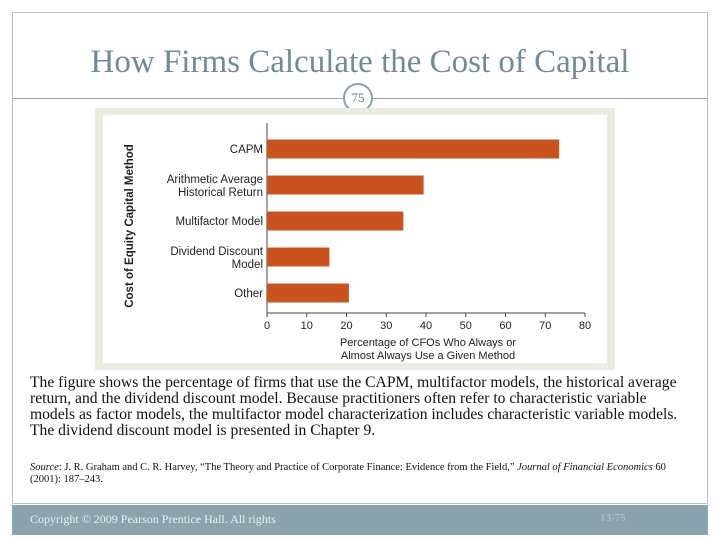 The image size is (720, 540). Describe the element at coordinates (466, 326) in the screenshot. I see `x-tick-label-50: 50` at that location.